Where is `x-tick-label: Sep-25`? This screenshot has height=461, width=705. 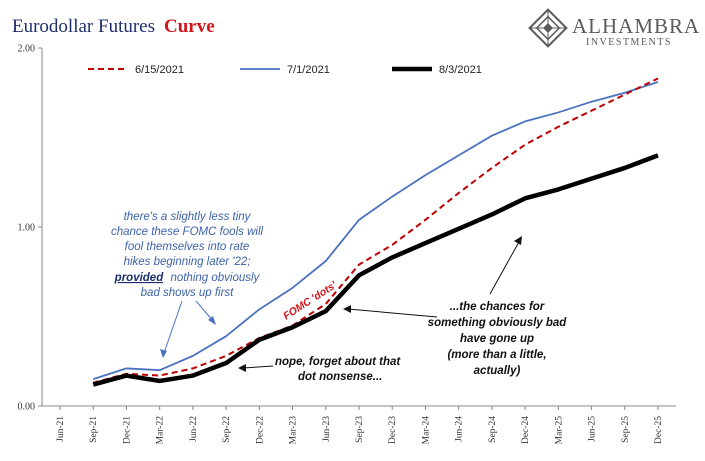
x-tick-label: Sep-25 is located at coordinates (626, 429).